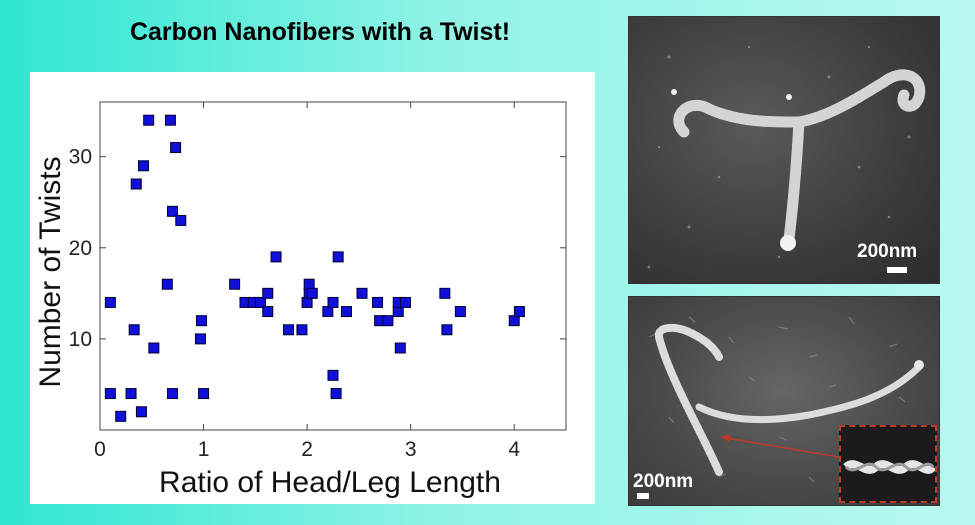 The width and height of the screenshot is (975, 525). Describe the element at coordinates (897, 270) in the screenshot. I see `scale-bar-top` at that location.